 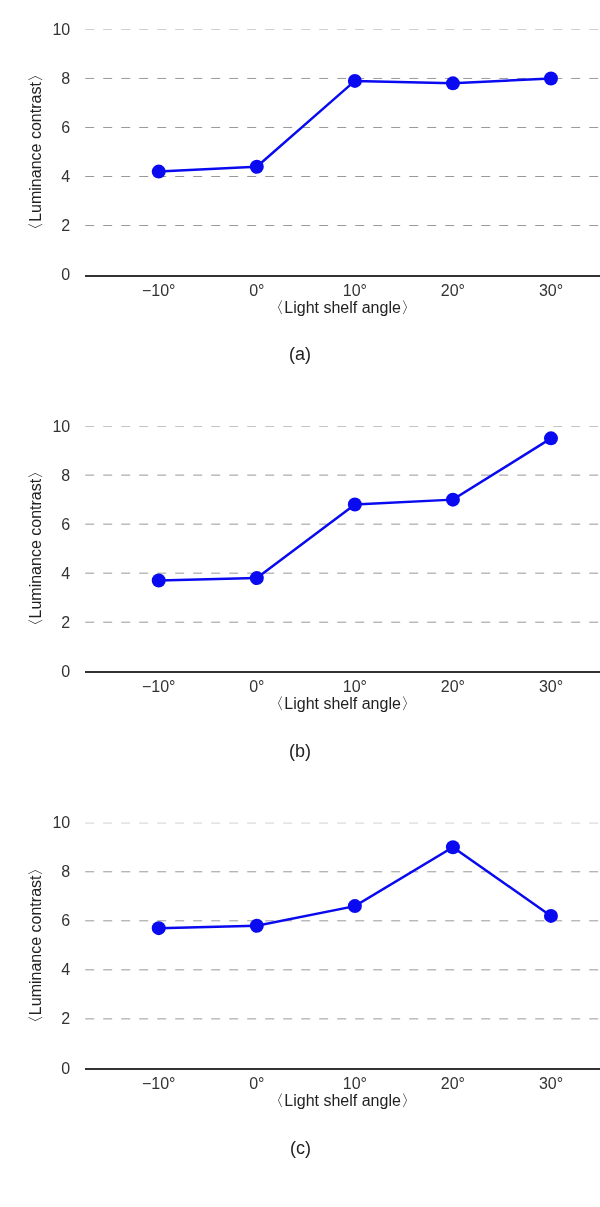 I want to click on text: (a), so click(x=300, y=354).